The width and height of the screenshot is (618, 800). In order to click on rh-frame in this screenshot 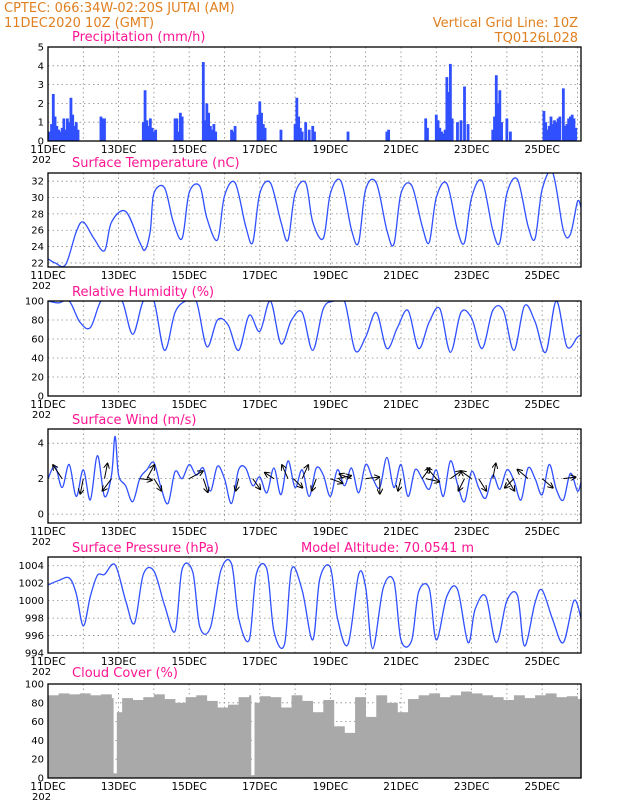, I will do `click(314, 348)`.